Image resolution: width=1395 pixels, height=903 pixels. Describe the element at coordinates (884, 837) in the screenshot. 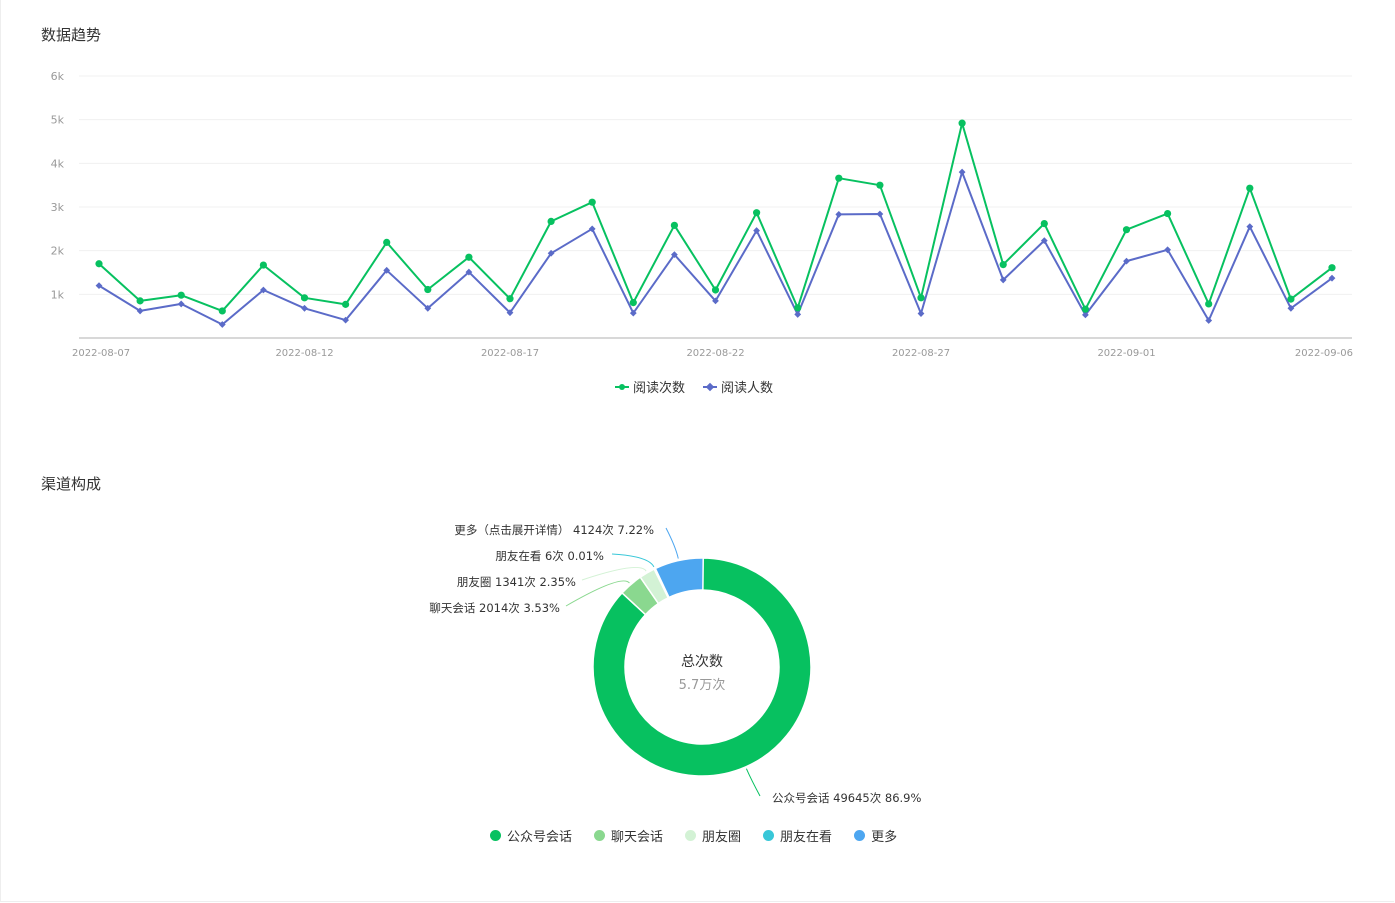

I see `legend-label: 更多` at that location.